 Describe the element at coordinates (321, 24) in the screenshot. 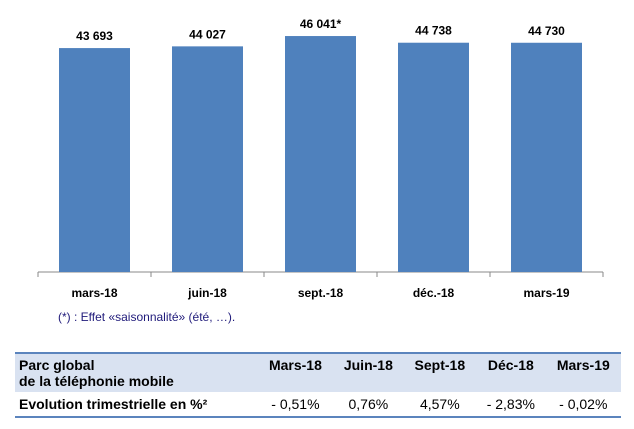

I see `data-label: 46 041*` at that location.